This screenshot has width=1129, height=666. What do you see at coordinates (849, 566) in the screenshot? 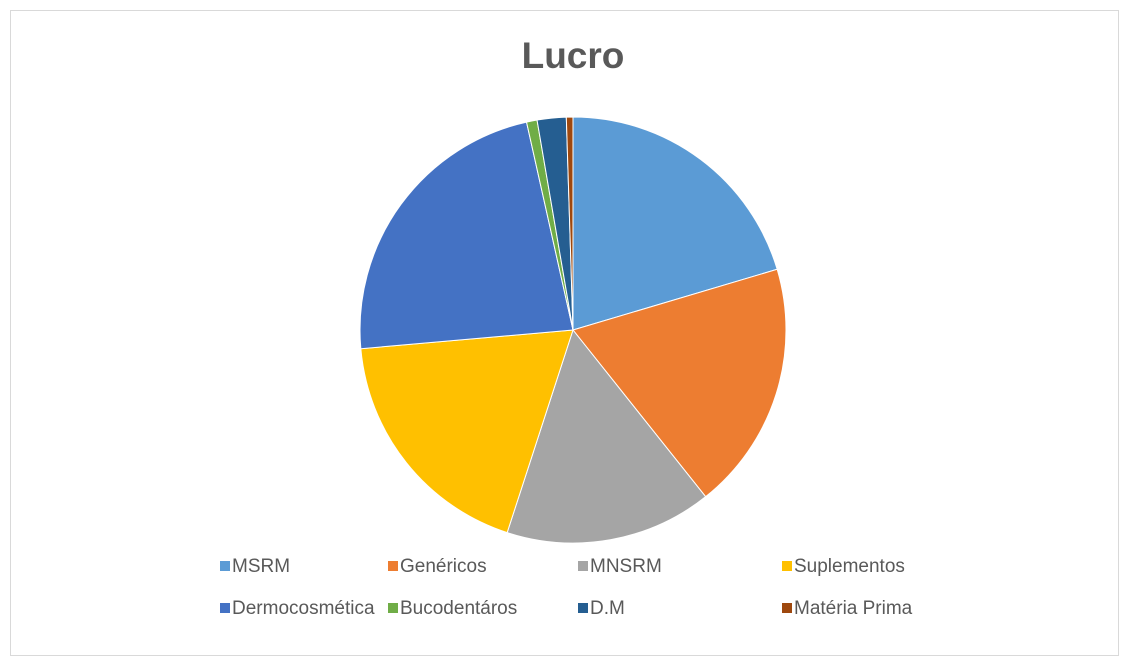
I see `legend-label: Suplementos` at bounding box center [849, 566].